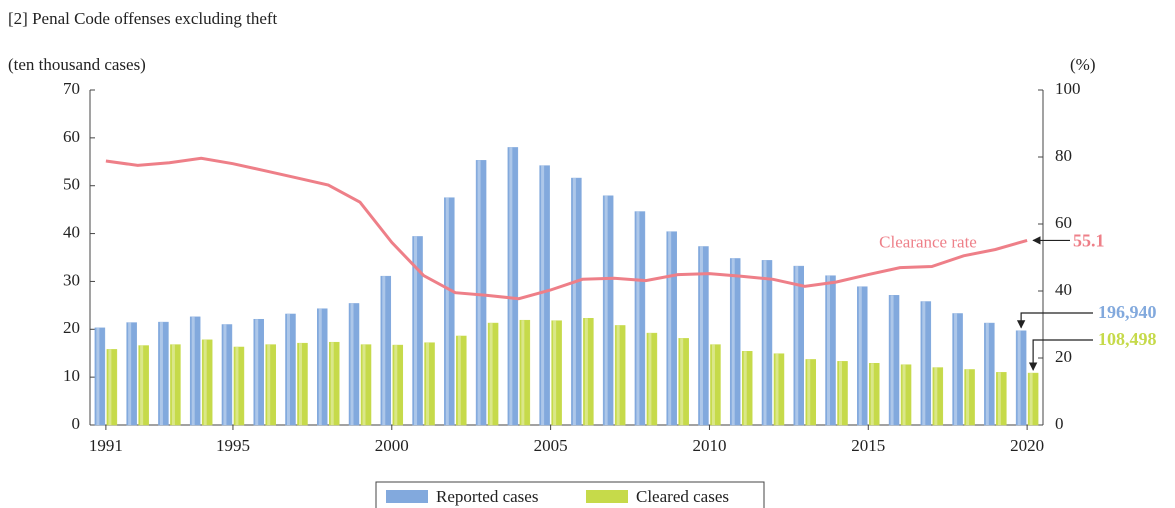 The width and height of the screenshot is (1175, 508). Describe the element at coordinates (1060, 355) in the screenshot. I see `annotation-arrow` at that location.